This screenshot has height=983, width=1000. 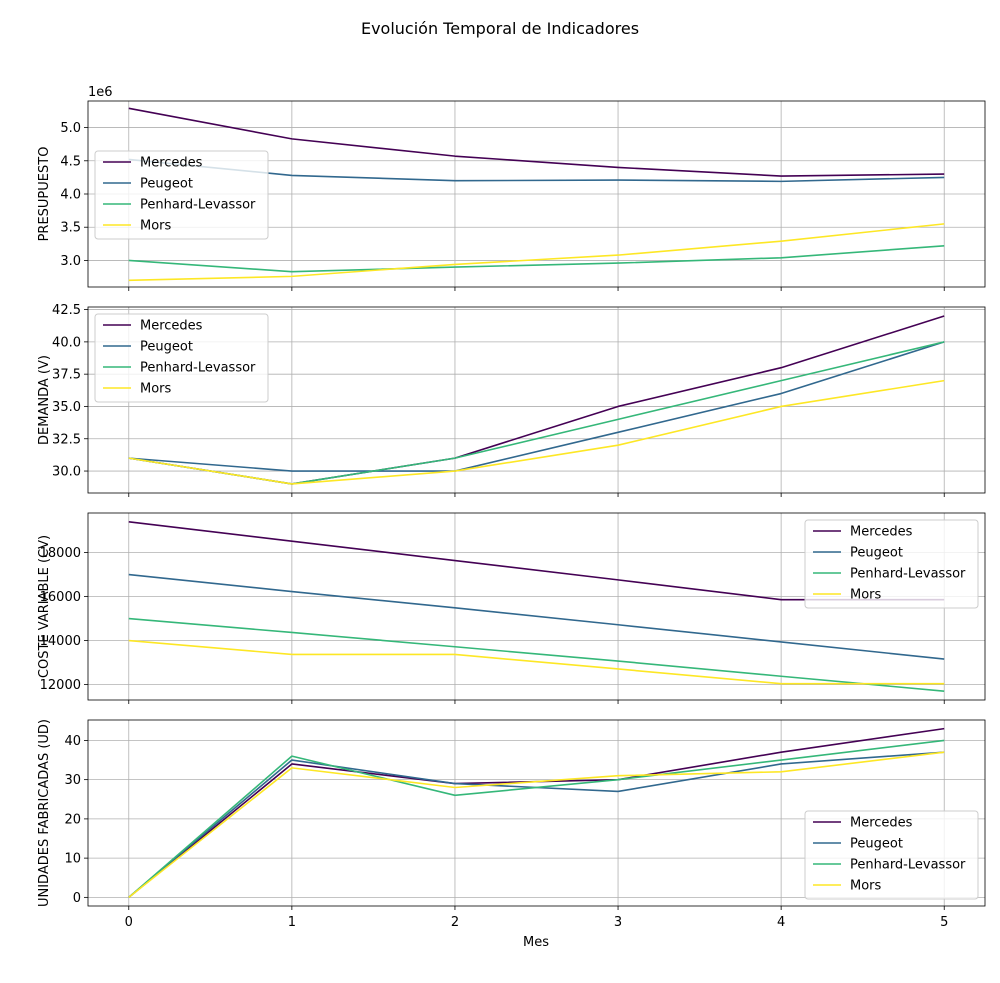 What do you see at coordinates (60, 597) in the screenshot?
I see `y-tick-label: 16000` at bounding box center [60, 597].